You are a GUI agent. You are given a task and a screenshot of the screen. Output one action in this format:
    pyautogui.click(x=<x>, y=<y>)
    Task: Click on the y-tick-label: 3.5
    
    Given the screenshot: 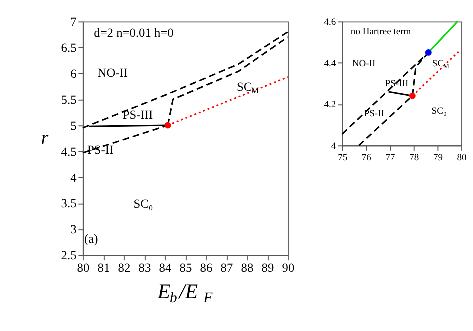 What is the action you would take?
    pyautogui.click(x=69, y=203)
    